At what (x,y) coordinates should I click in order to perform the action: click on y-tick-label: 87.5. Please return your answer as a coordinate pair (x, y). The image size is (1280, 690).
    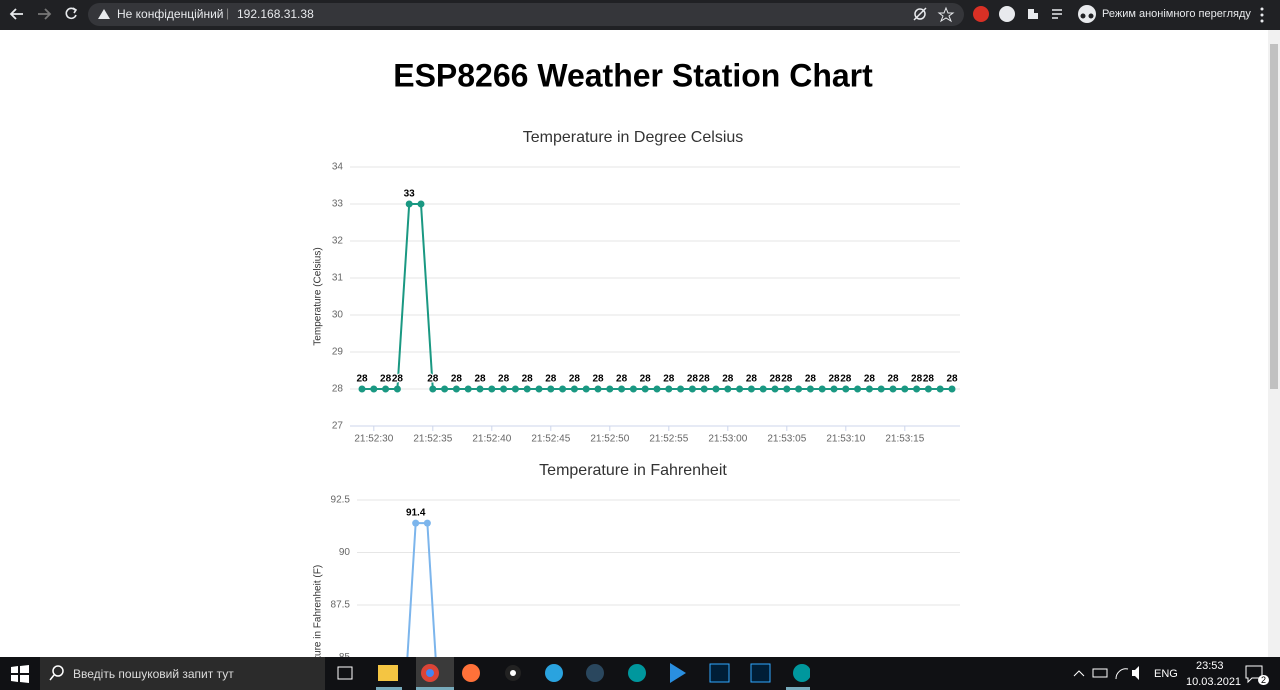
    Looking at the image, I should click on (341, 605).